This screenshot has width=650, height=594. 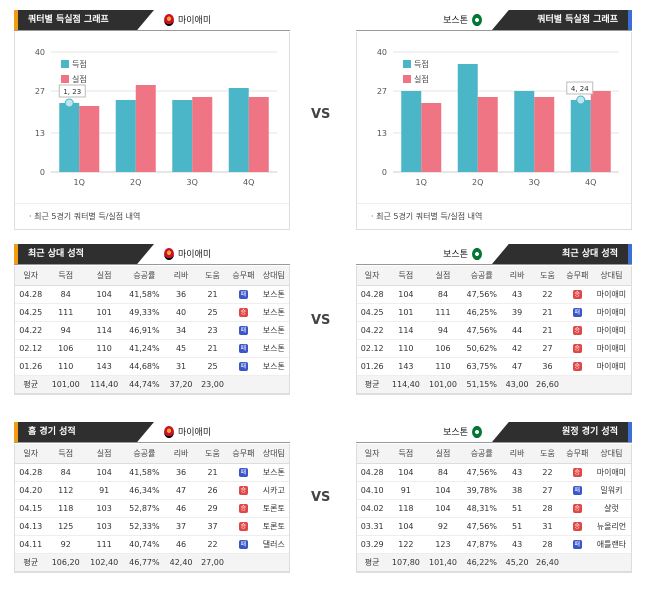 What do you see at coordinates (494, 472) in the screenshot?
I see `table-row: 04.28 104 84 47,56% 43 22 승 마이애미` at bounding box center [494, 472].